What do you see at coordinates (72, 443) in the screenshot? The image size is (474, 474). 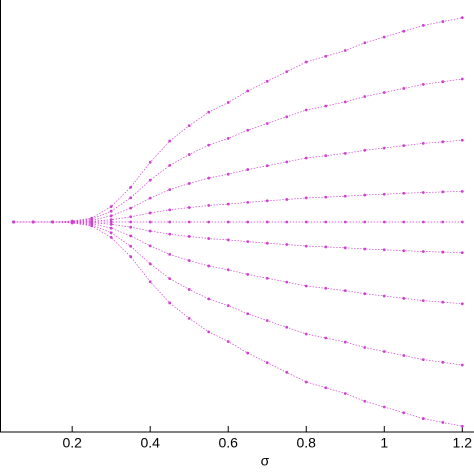 I see `x-tick-label: 0.2` at bounding box center [72, 443].